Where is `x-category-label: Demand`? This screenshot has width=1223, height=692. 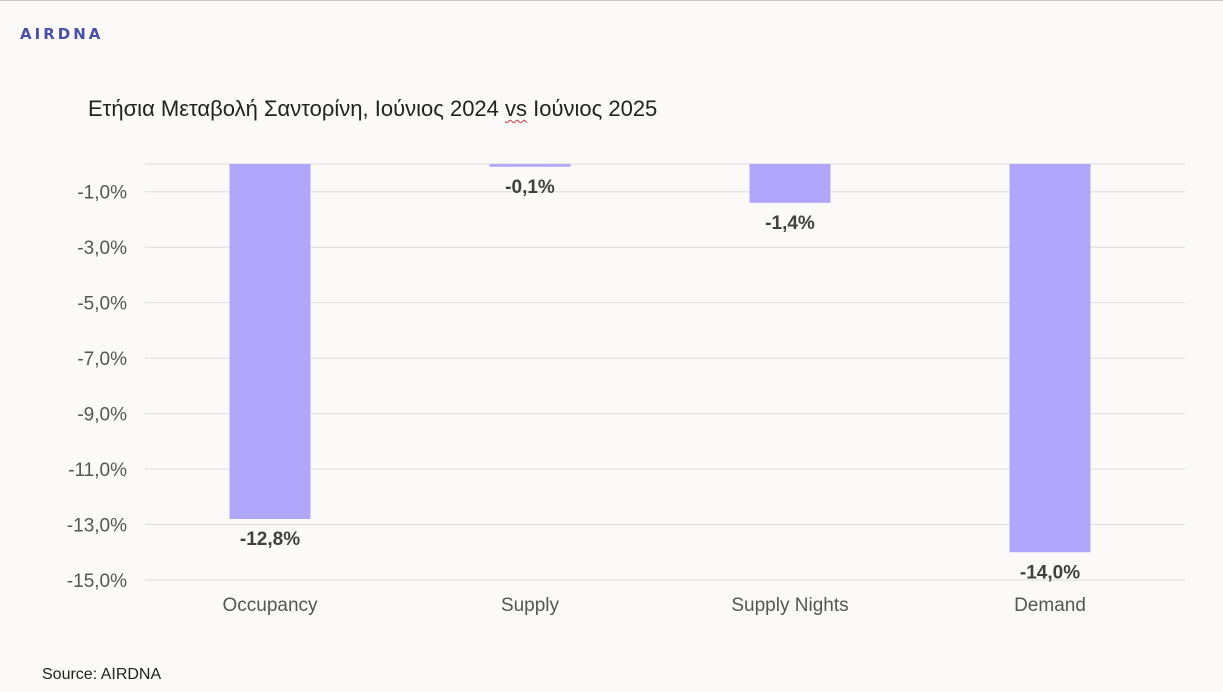 x-category-label: Demand is located at coordinates (1050, 605).